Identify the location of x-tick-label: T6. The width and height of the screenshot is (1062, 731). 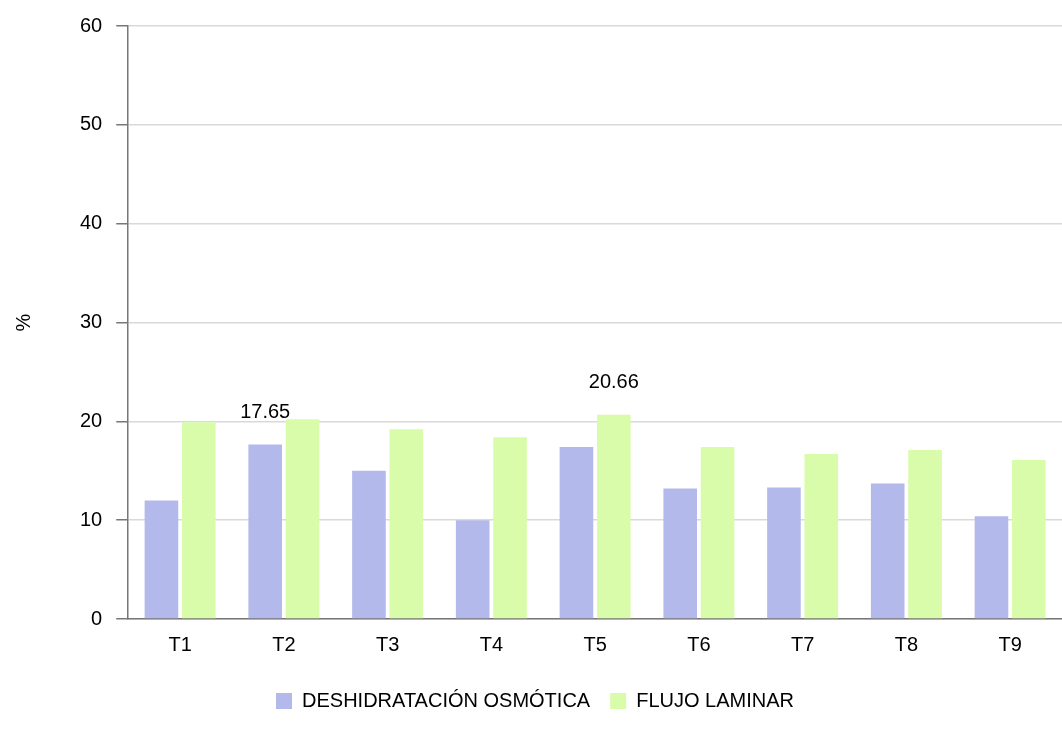
(699, 643).